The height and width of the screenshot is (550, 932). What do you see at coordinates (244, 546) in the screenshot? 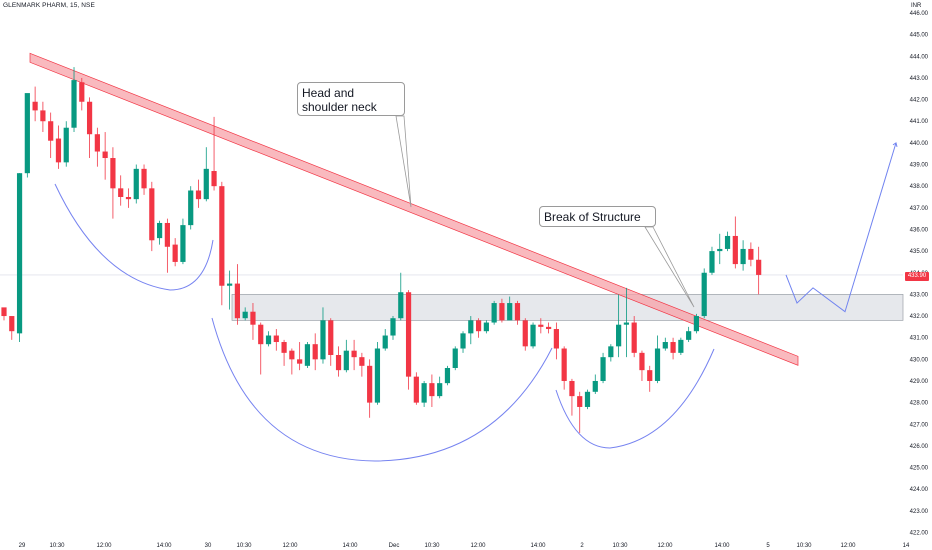
I see `x-tick-label: 10:30` at bounding box center [244, 546].